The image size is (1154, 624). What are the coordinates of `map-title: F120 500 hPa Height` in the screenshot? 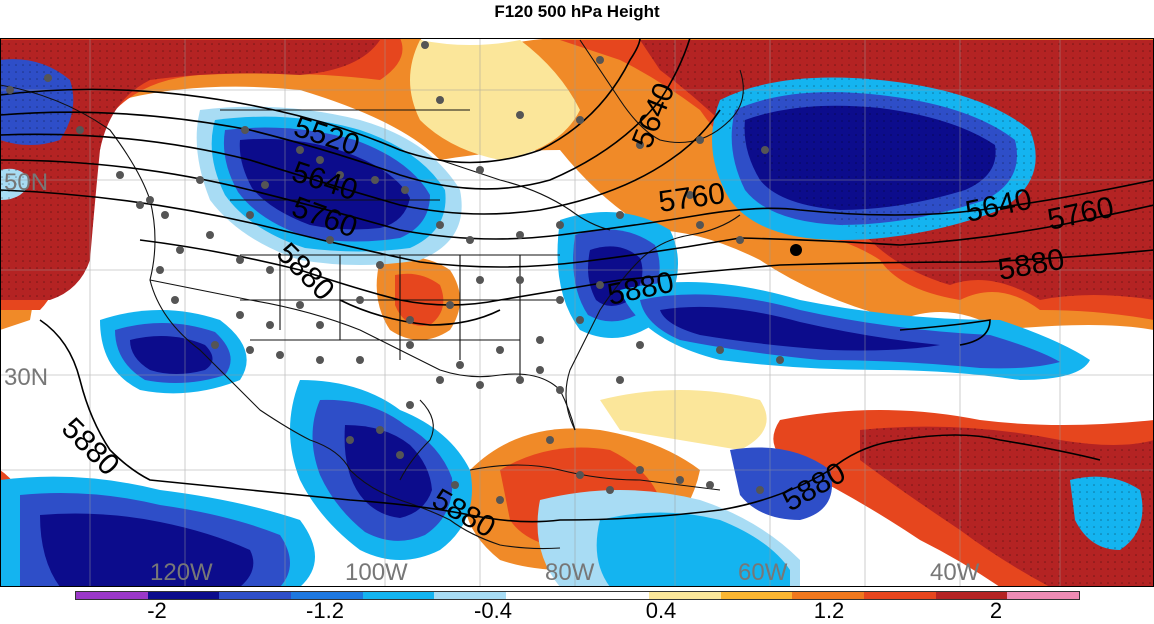 It's located at (577, 11).